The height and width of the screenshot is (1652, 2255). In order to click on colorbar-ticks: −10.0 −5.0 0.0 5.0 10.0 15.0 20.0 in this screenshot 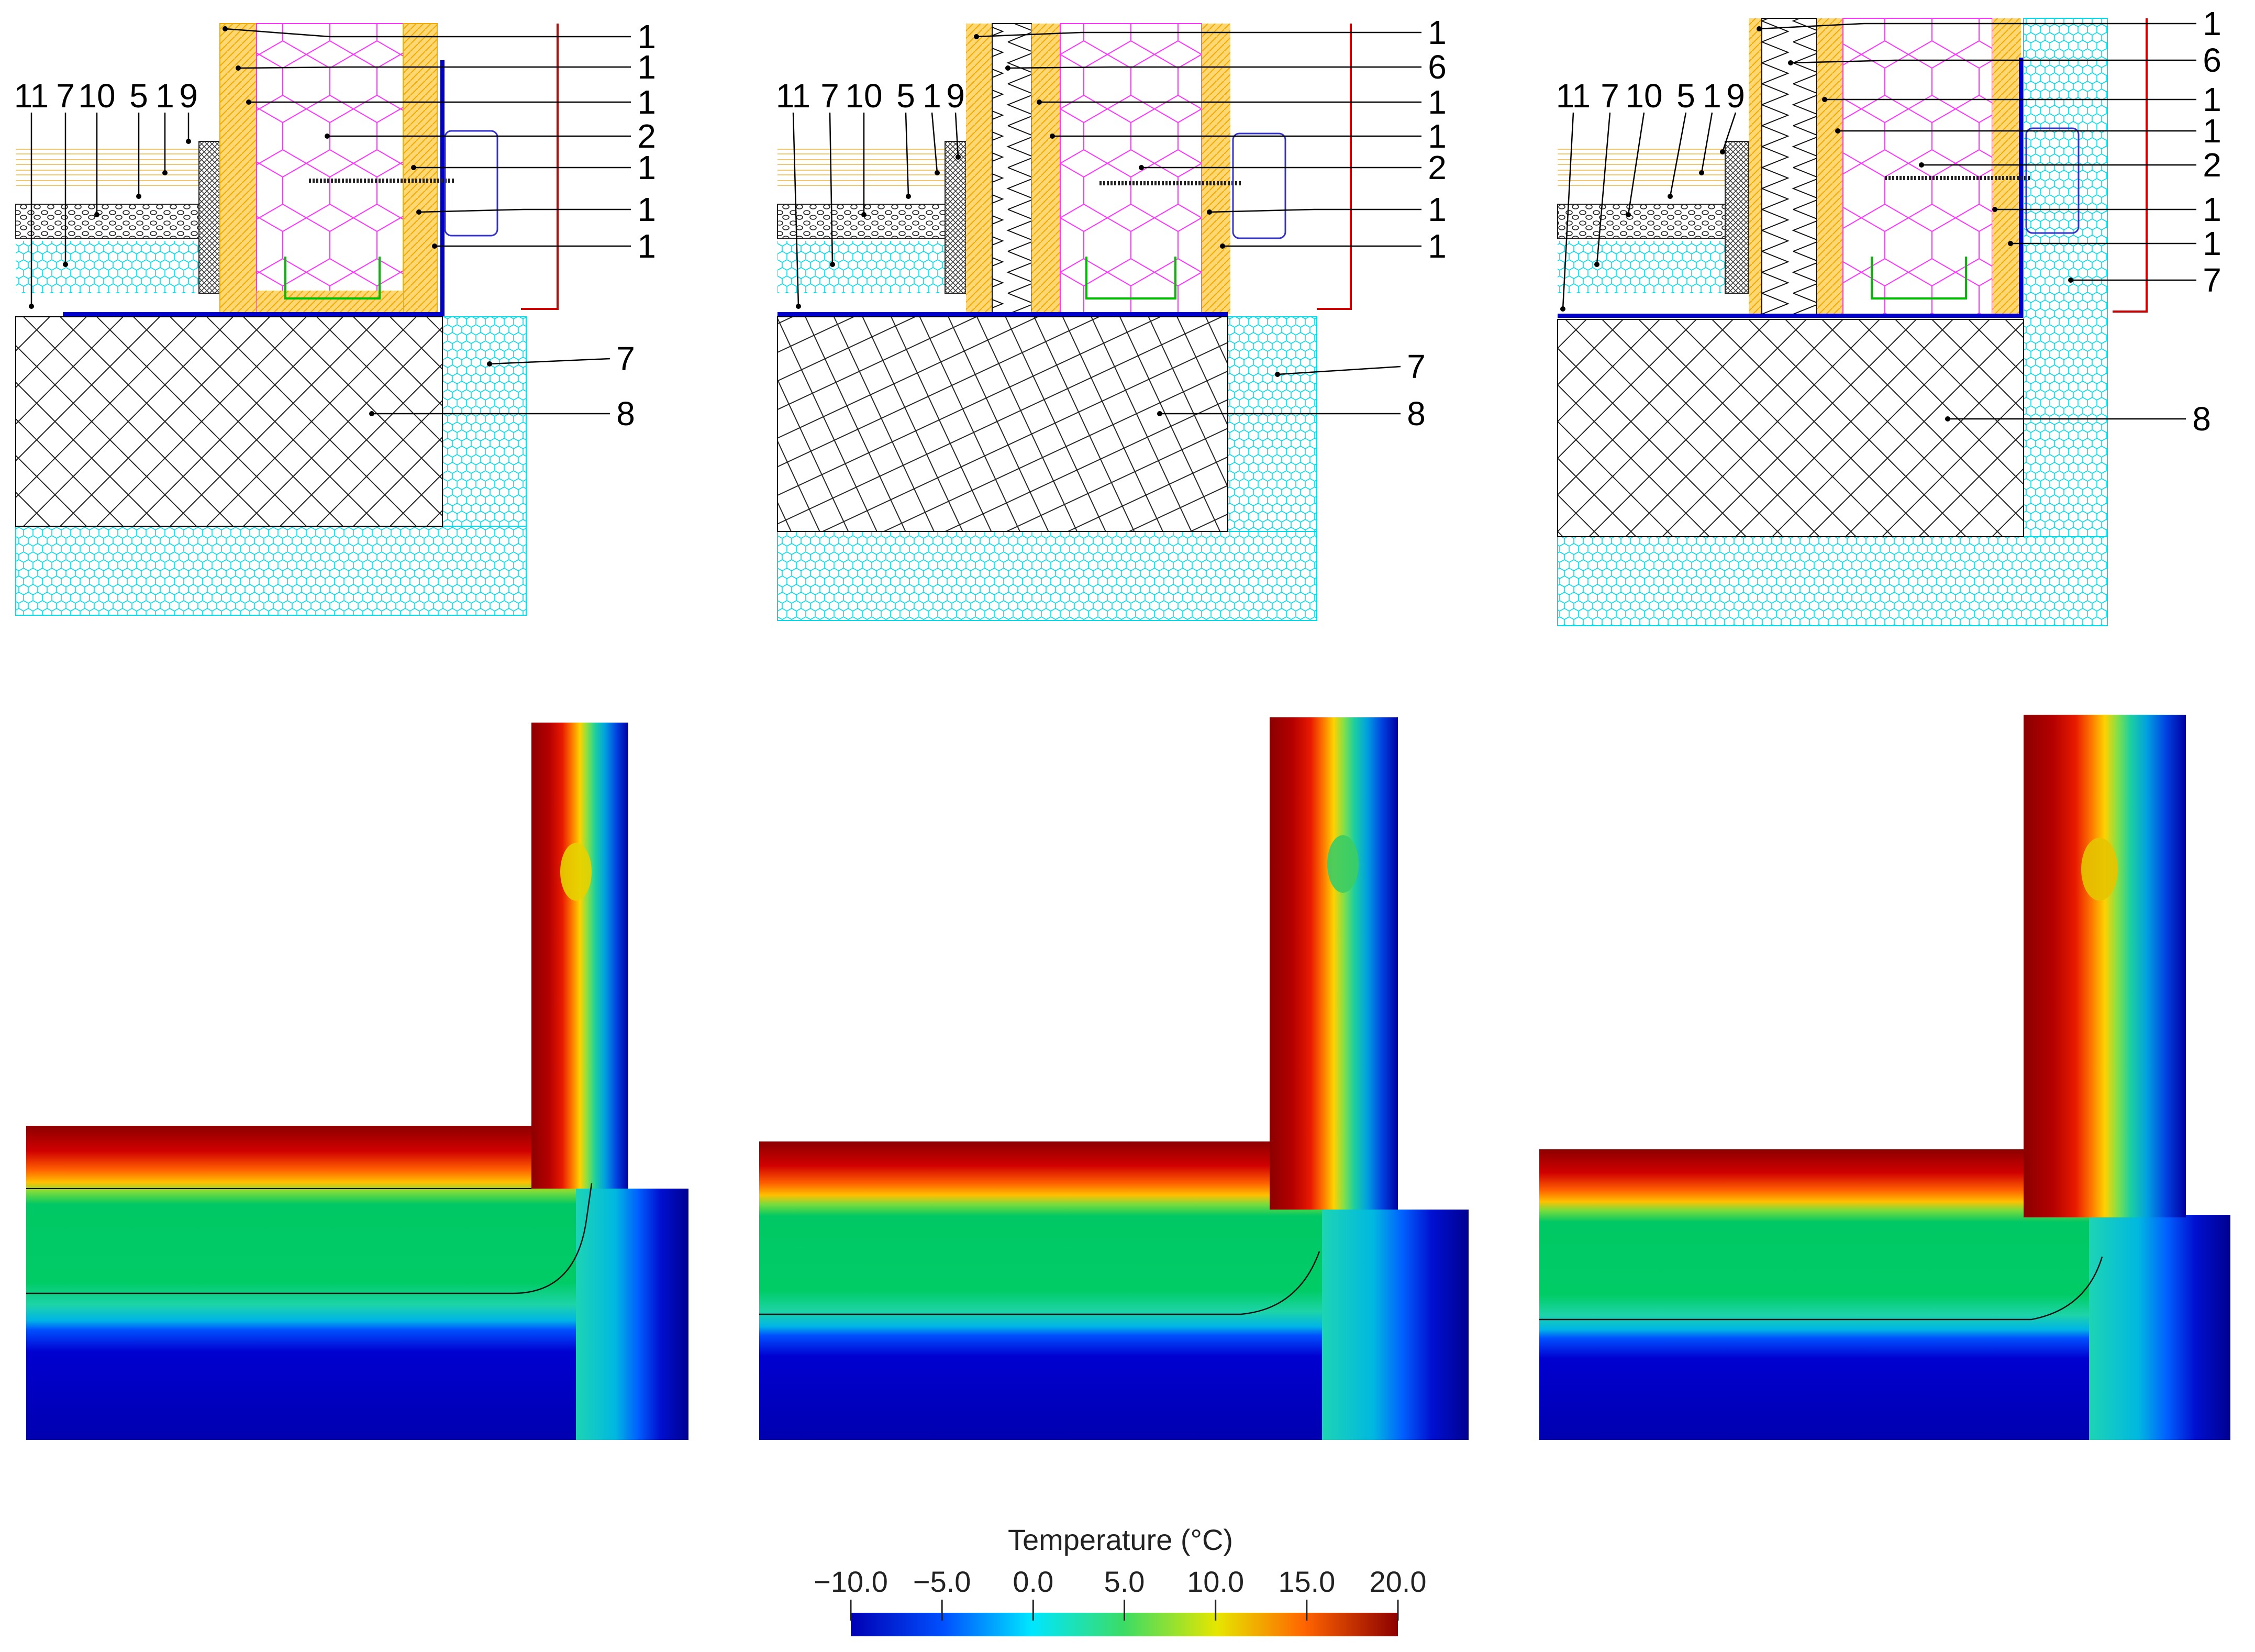, I will do `click(1120, 1593)`.